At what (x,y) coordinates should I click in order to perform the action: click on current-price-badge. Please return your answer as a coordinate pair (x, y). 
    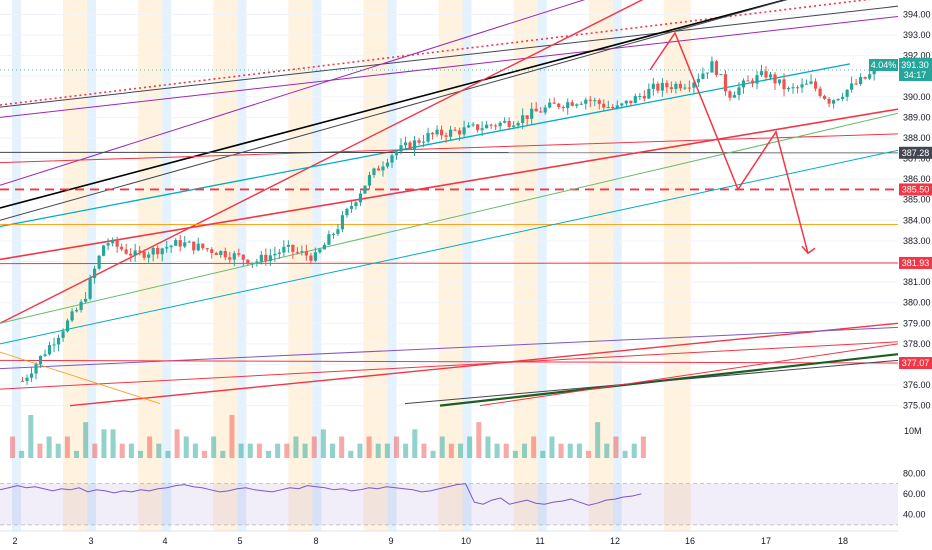
    Looking at the image, I should click on (915, 69).